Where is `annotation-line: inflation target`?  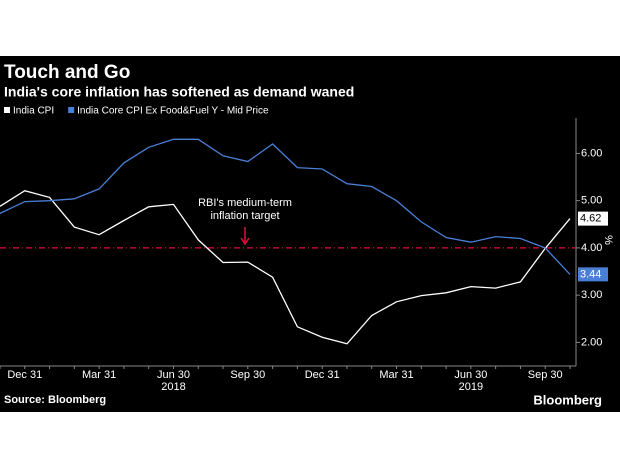
annotation-line: inflation target is located at coordinates (244, 216).